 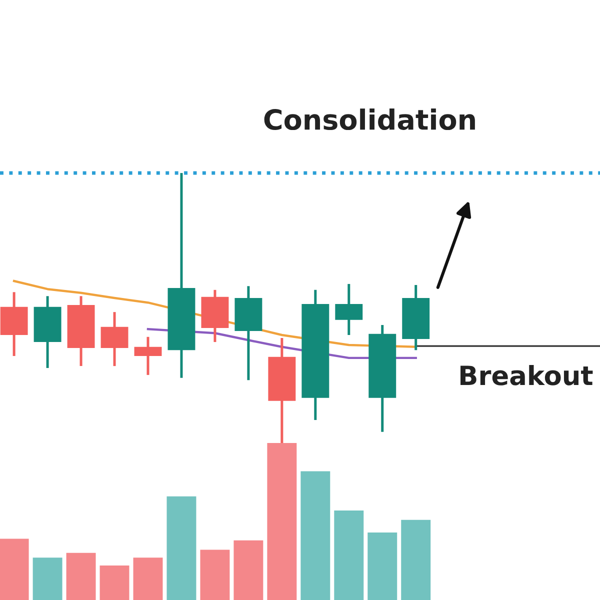 I want to click on text: Consolidation, so click(x=369, y=119).